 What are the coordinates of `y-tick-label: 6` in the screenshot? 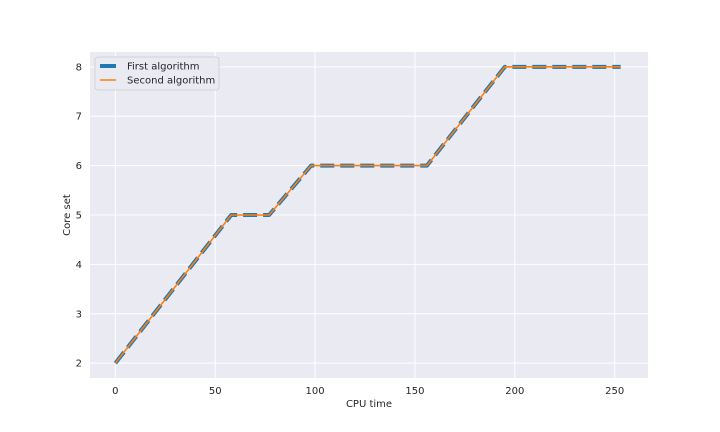 It's located at (79, 166).